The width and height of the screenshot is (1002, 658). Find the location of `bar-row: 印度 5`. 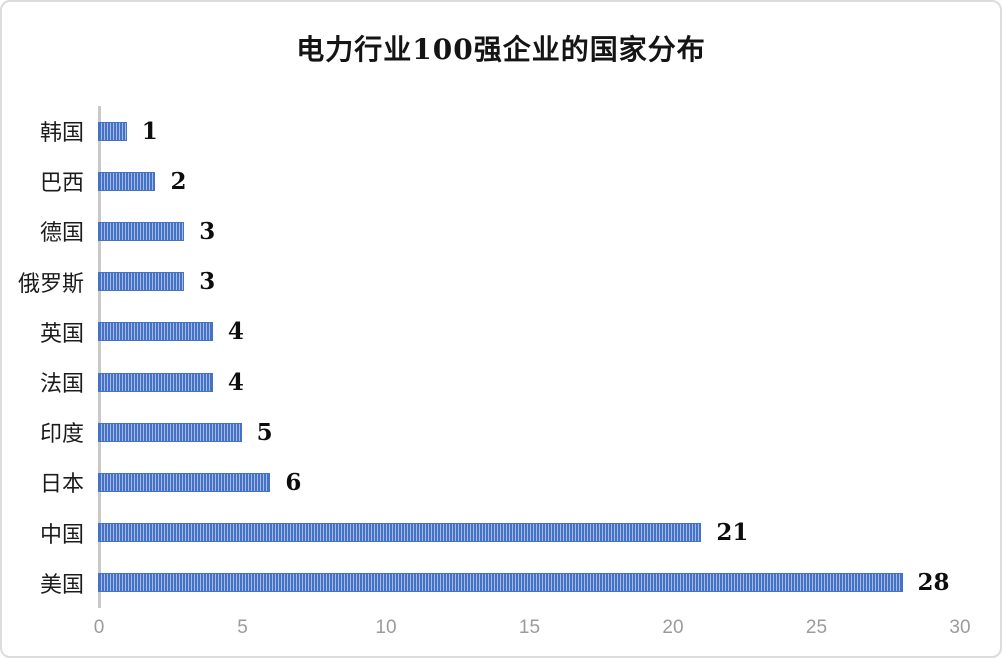

bar-row: 印度 5 is located at coordinates (481, 432).